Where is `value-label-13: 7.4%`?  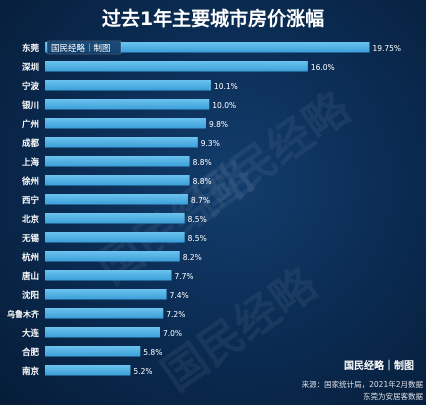 value-label-13: 7.4% is located at coordinates (179, 295).